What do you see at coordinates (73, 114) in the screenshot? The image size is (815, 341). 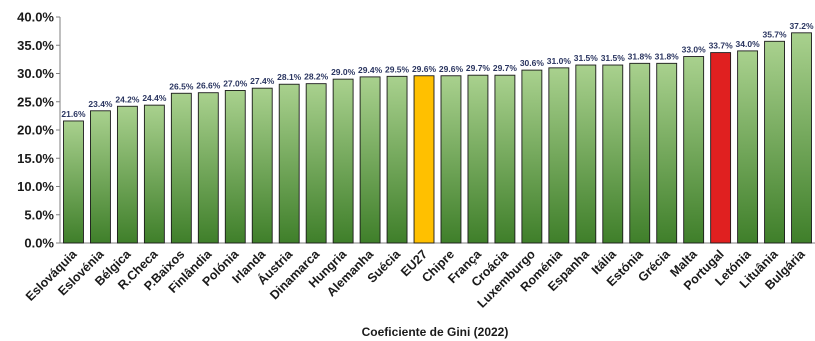 I see `data-label: 21.6%` at bounding box center [73, 114].